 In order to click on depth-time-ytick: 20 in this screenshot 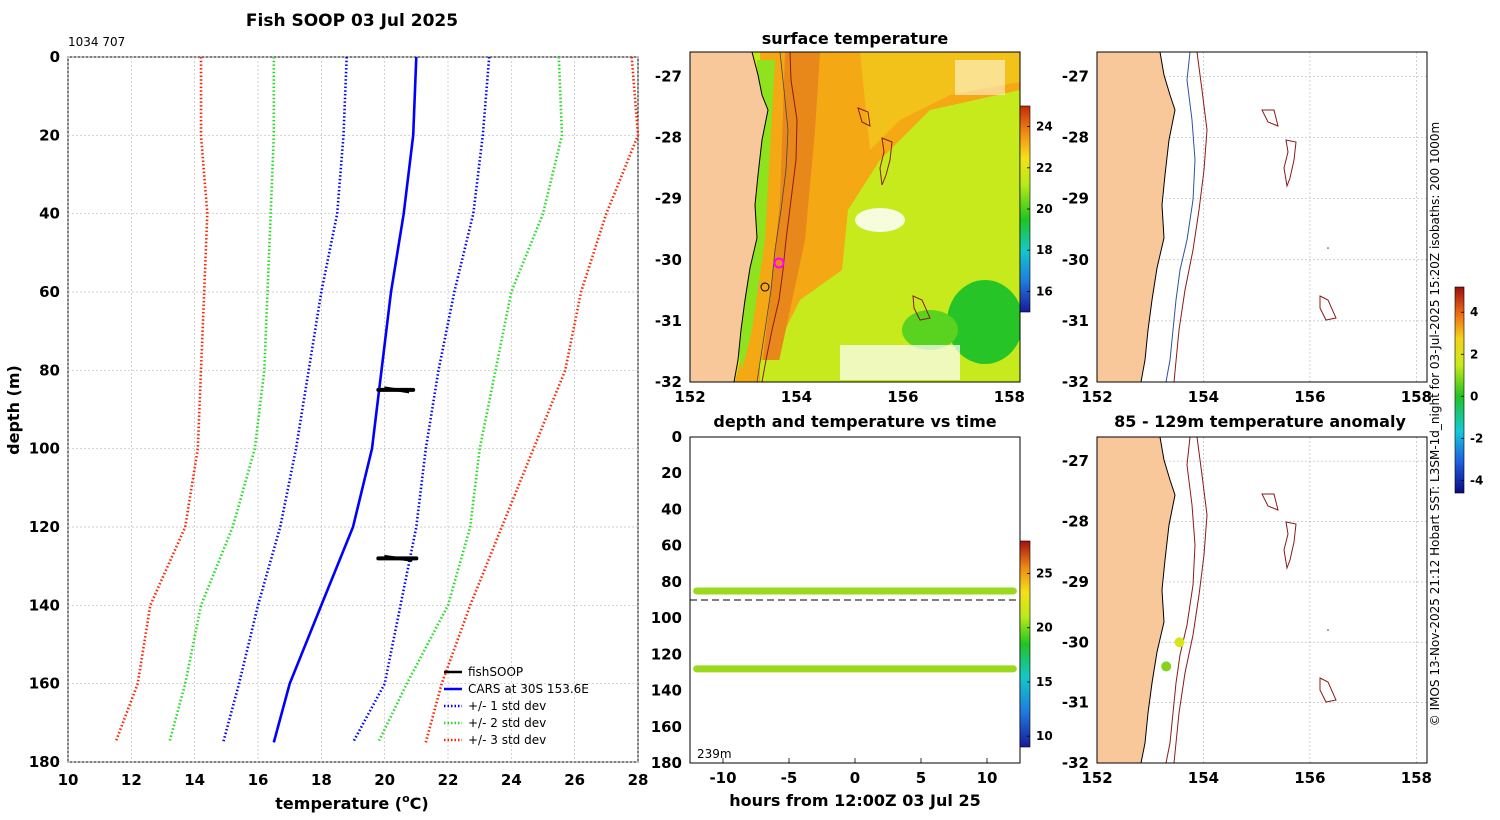, I will do `click(671, 473)`.